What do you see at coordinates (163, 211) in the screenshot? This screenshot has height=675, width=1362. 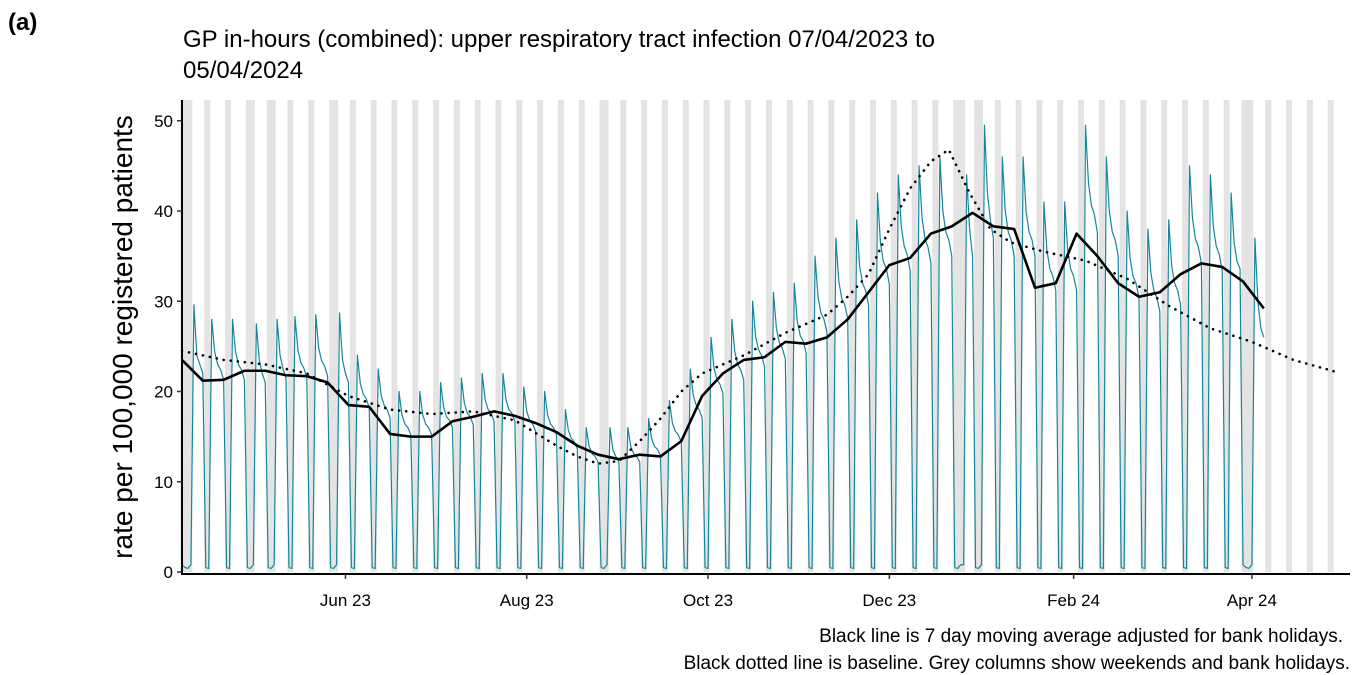 I see `y-tick-label: 40` at bounding box center [163, 211].